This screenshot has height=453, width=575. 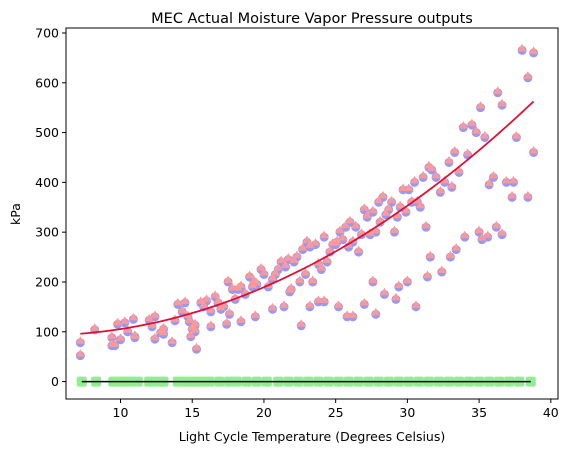 I want to click on y-tick-label-200: 200, so click(x=47, y=281).